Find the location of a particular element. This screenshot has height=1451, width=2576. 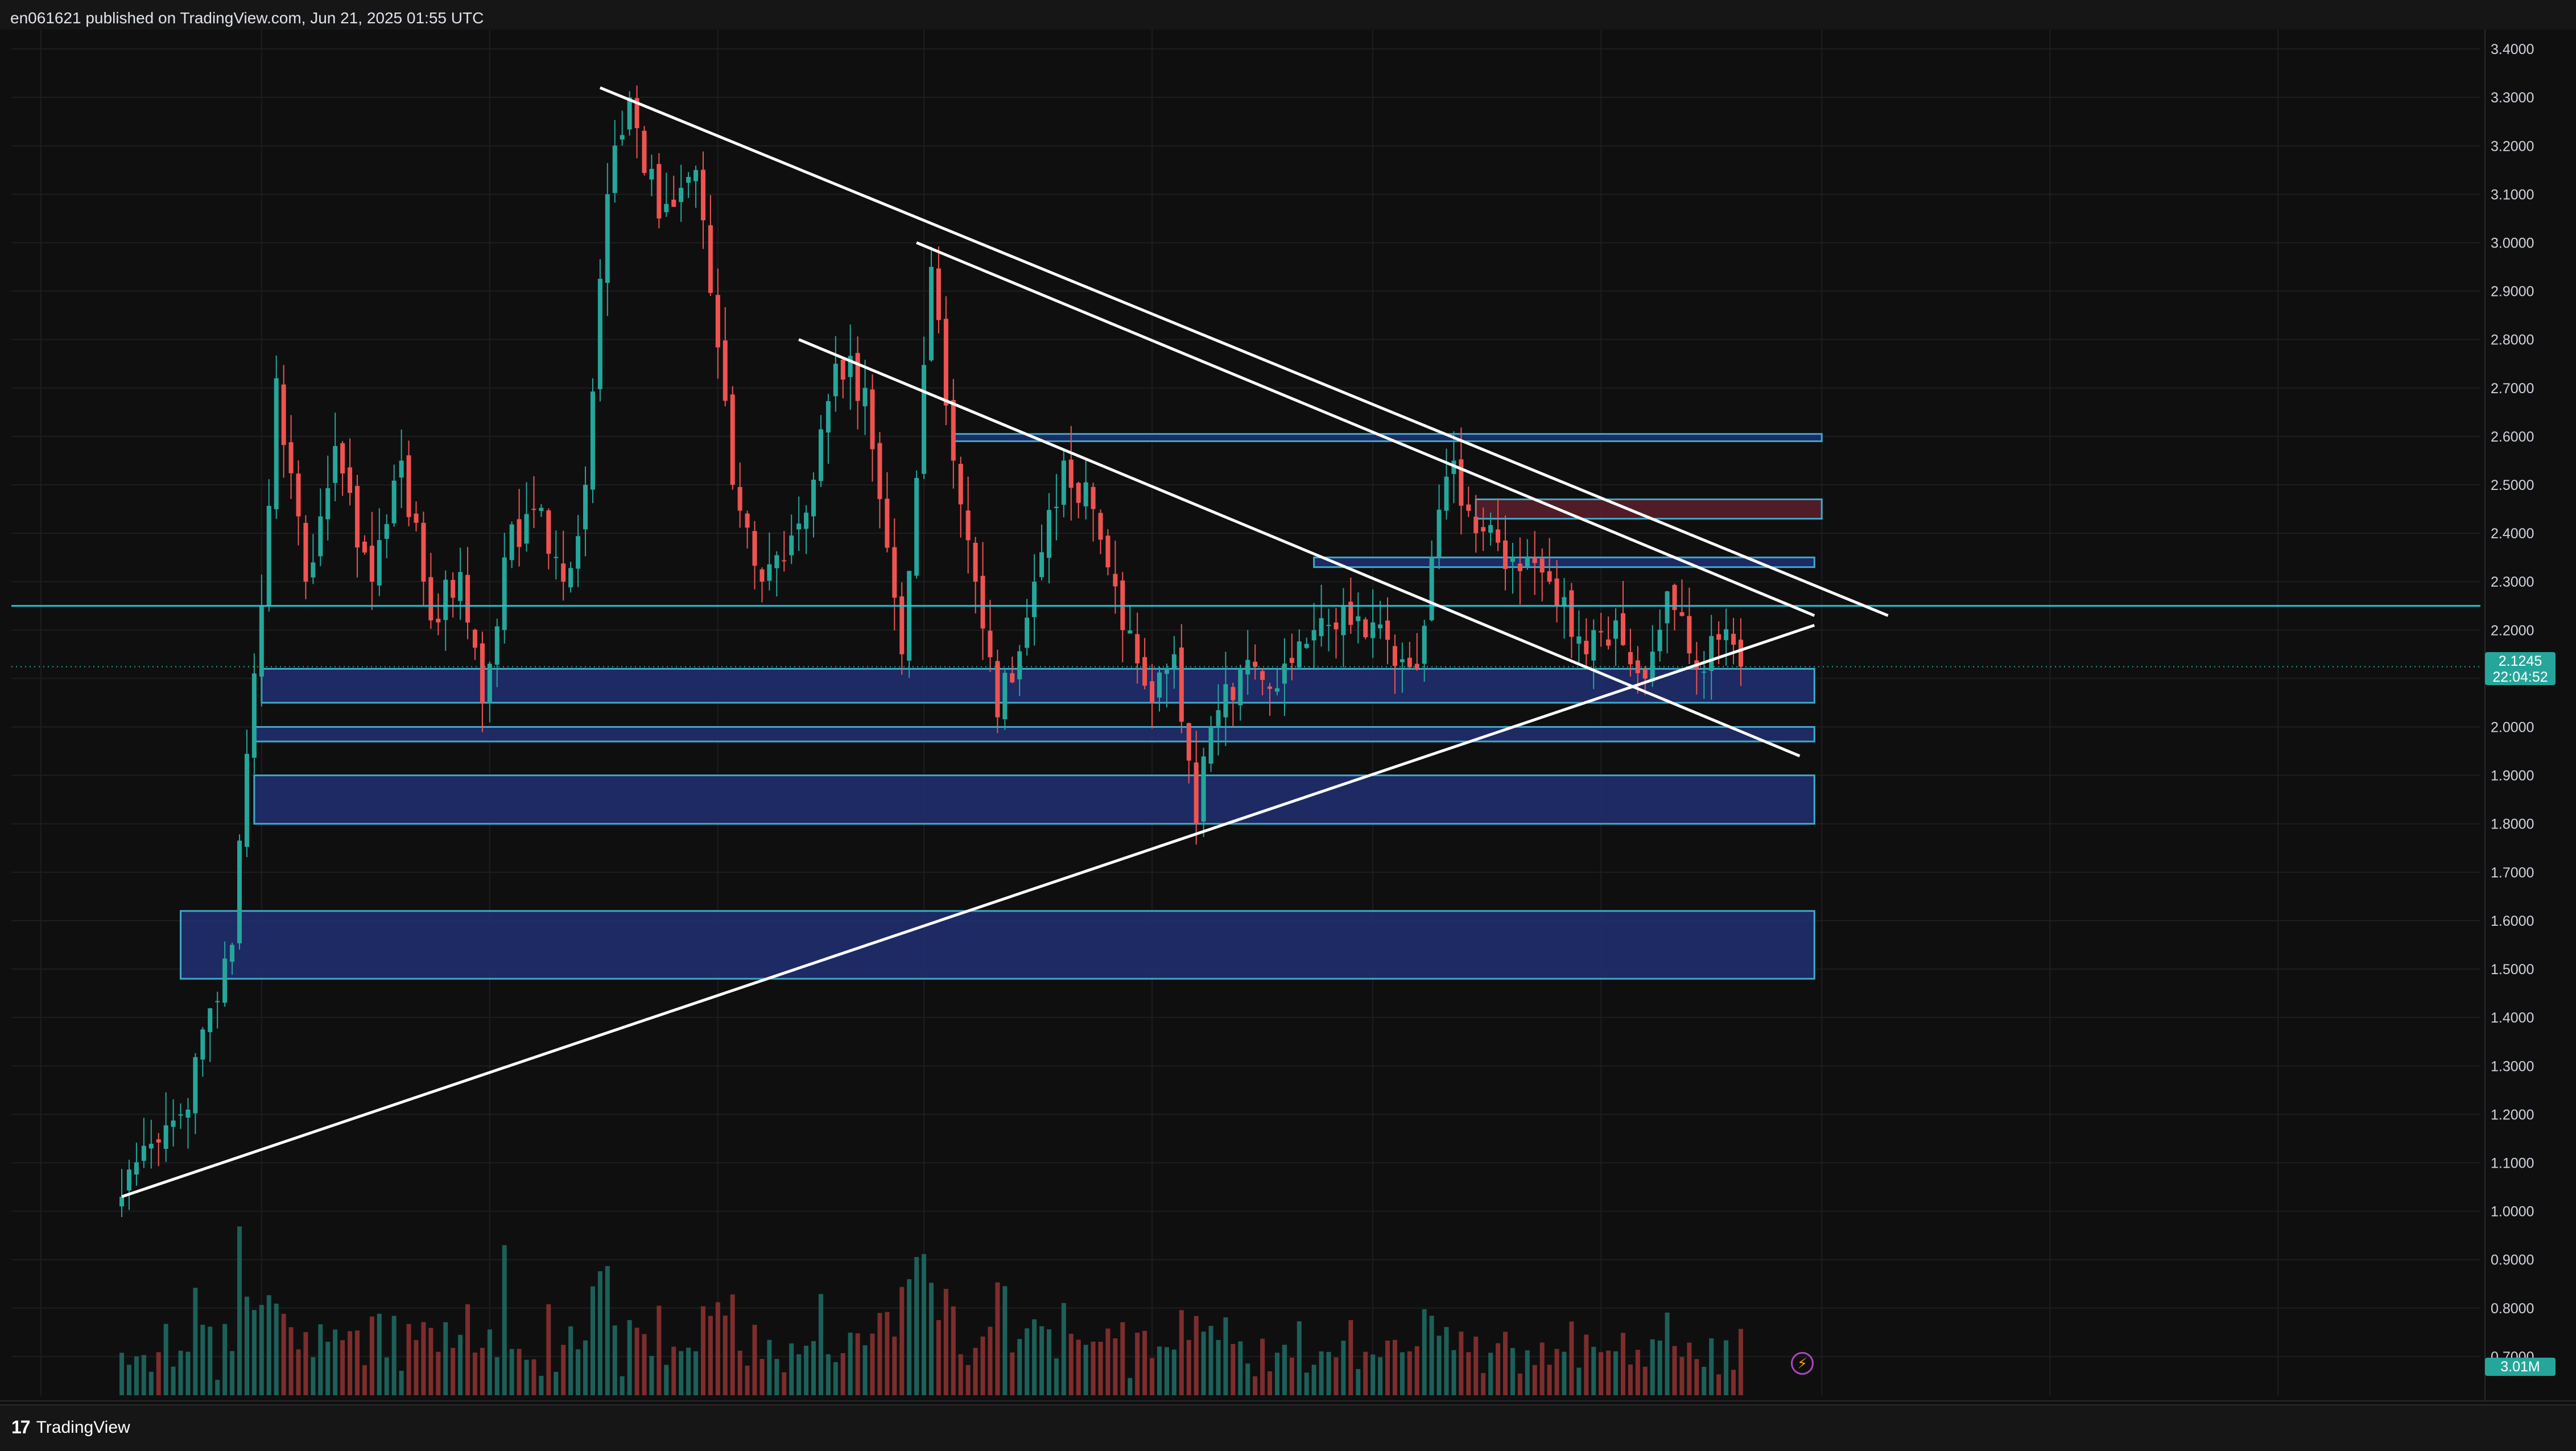

last-price-value: 2.1245 is located at coordinates (2520, 661).